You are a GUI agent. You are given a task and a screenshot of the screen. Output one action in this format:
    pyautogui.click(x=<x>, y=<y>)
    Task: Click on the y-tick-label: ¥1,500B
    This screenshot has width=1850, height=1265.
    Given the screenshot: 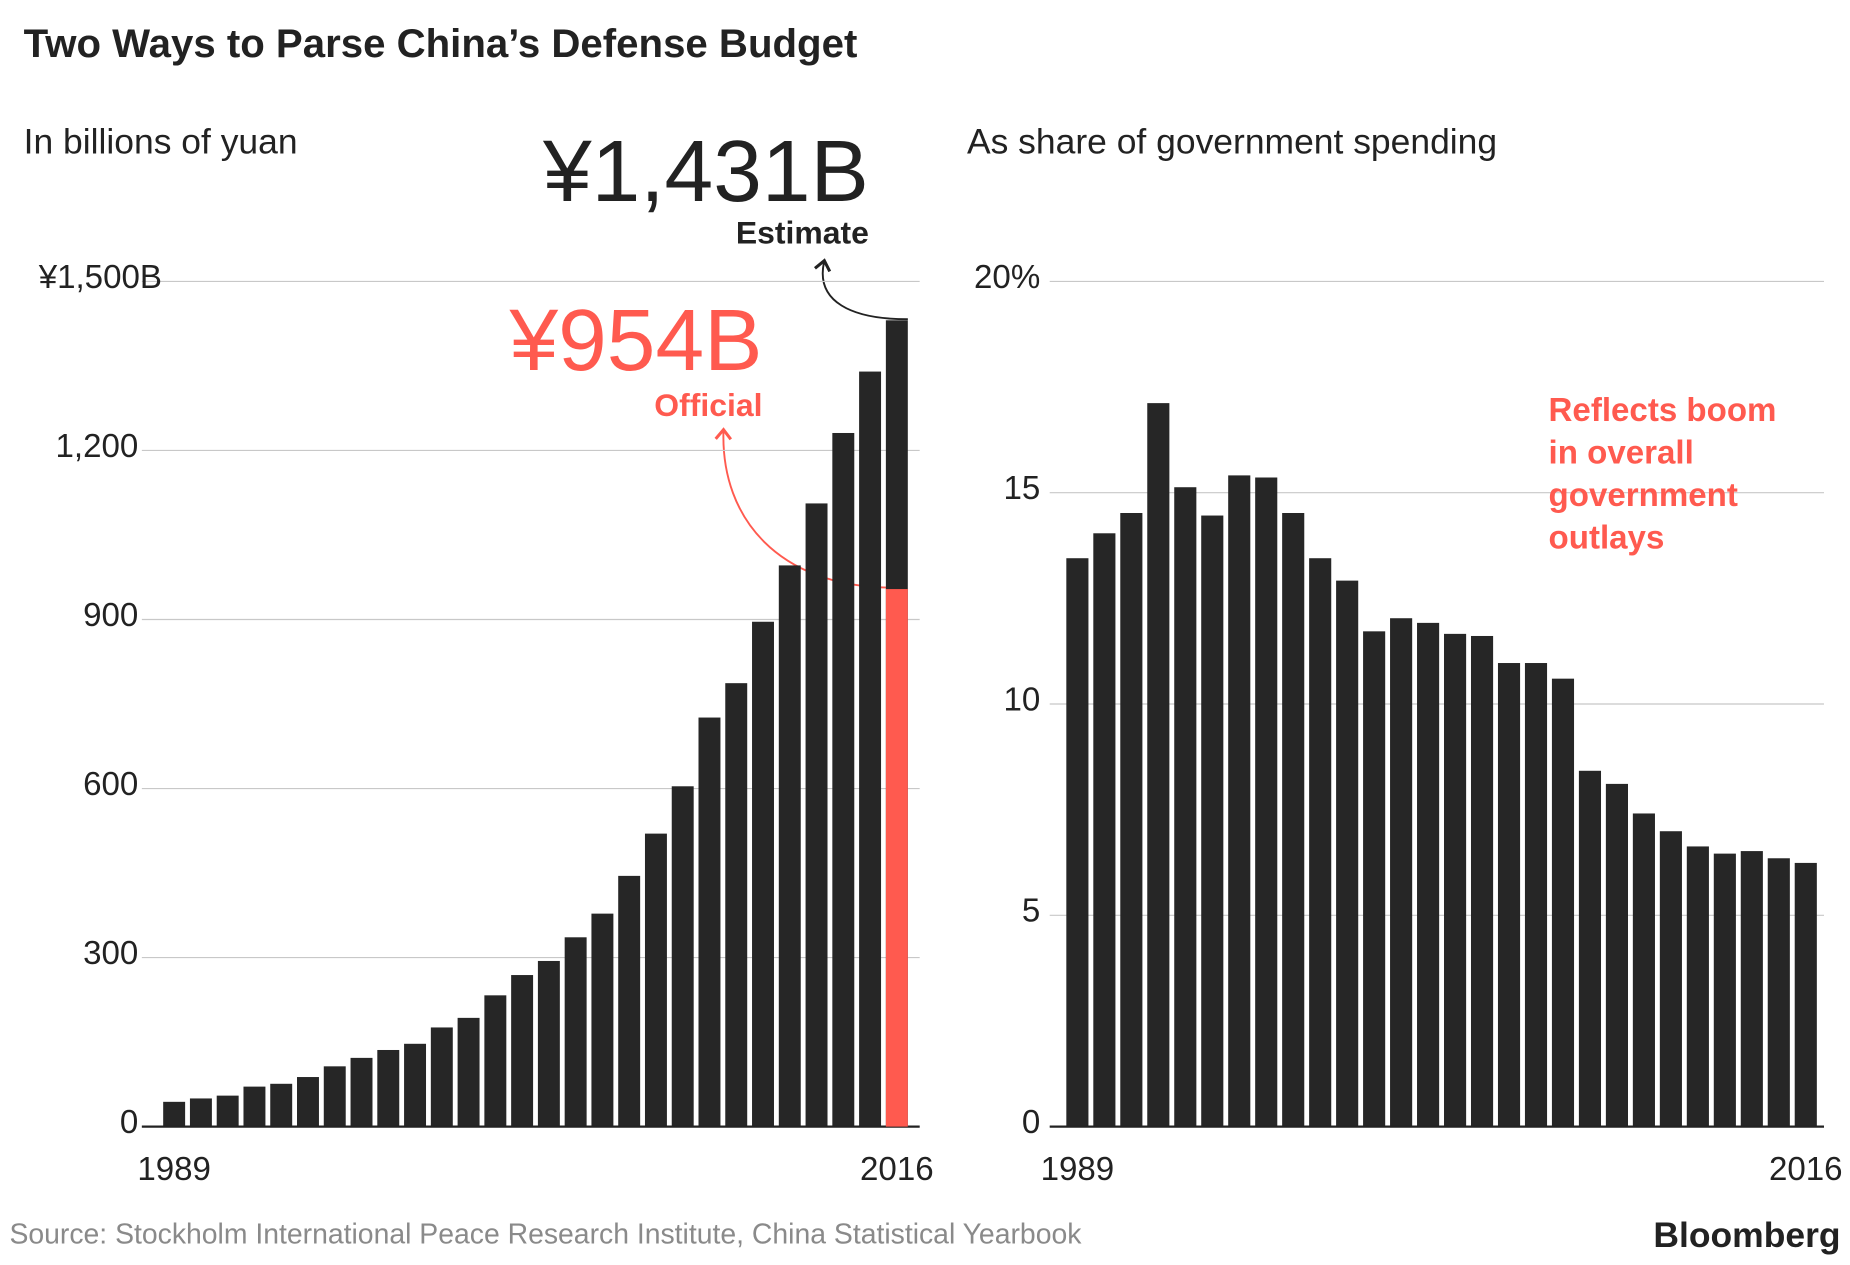 What is the action you would take?
    pyautogui.click(x=100, y=277)
    